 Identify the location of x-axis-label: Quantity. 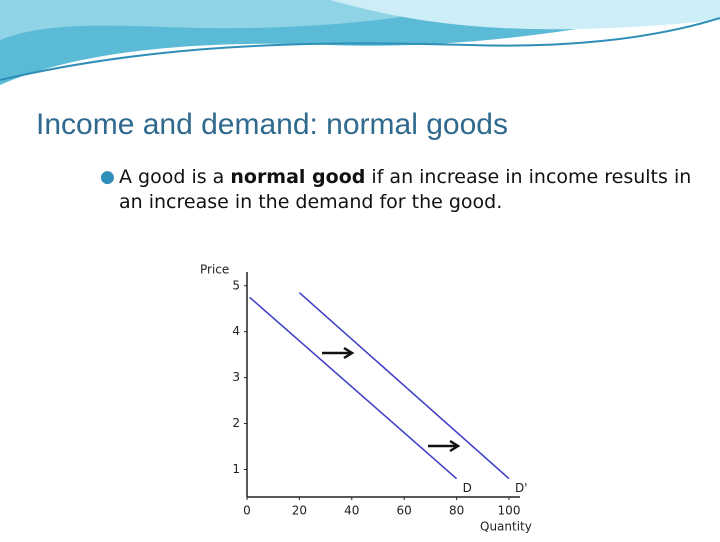
(506, 527).